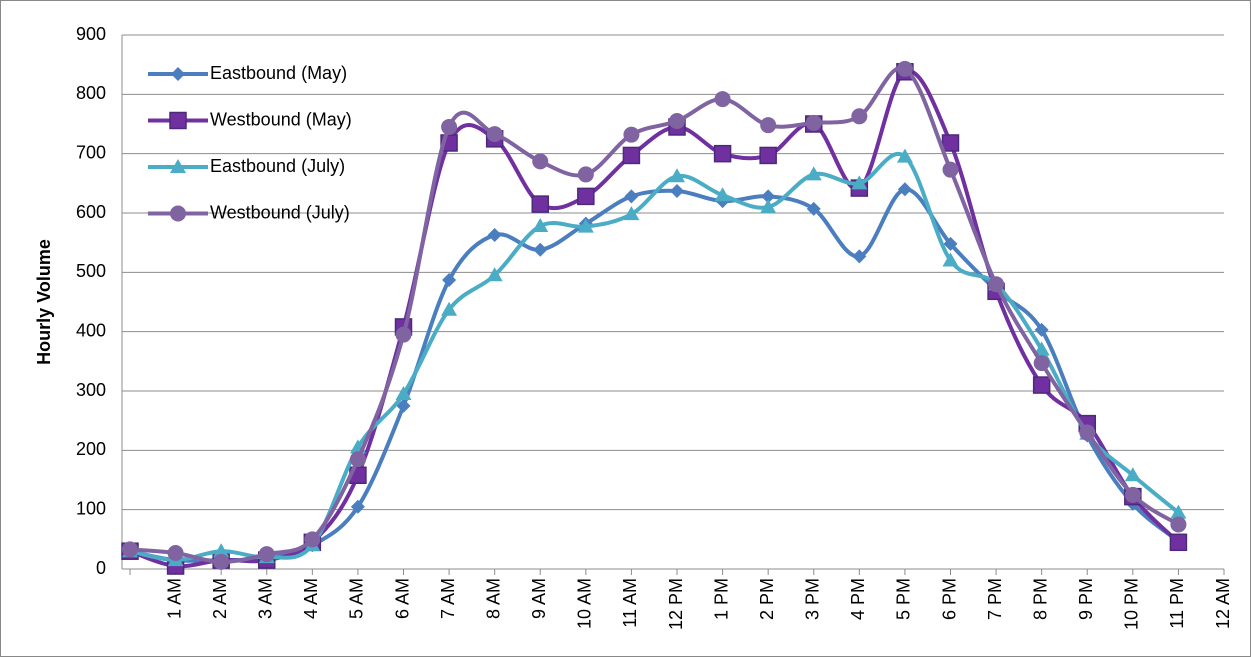 The image size is (1251, 657). What do you see at coordinates (280, 212) in the screenshot?
I see `legend-label: Westbound (July)` at bounding box center [280, 212].